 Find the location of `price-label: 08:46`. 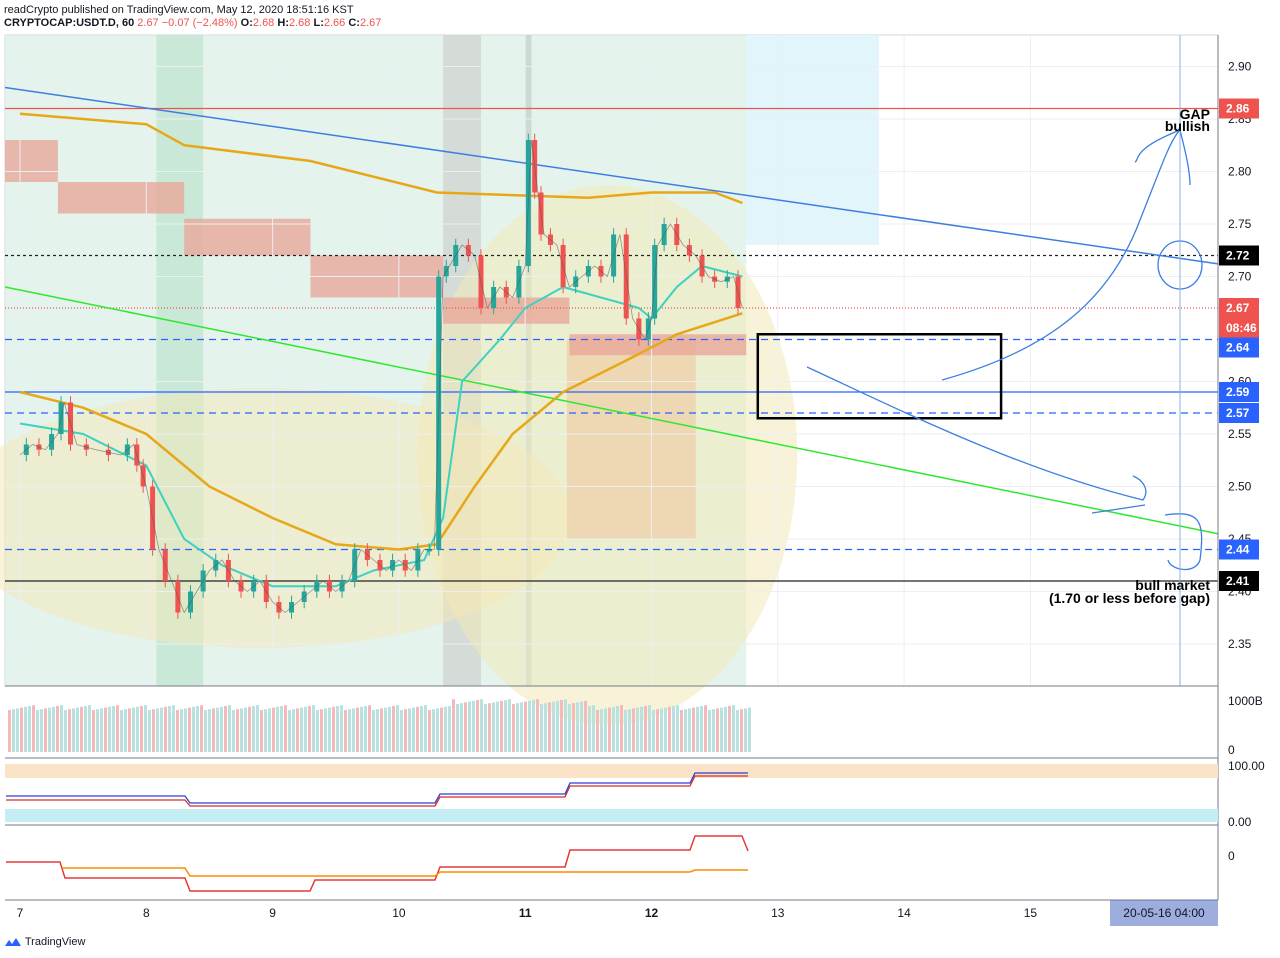

price-label: 08:46 is located at coordinates (1241, 328).